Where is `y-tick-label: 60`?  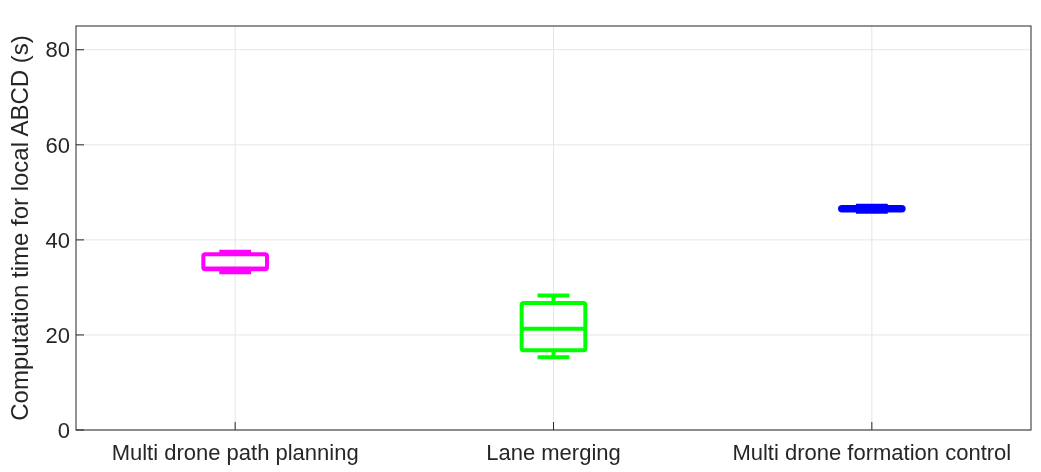
y-tick-label: 60 is located at coordinates (57, 145).